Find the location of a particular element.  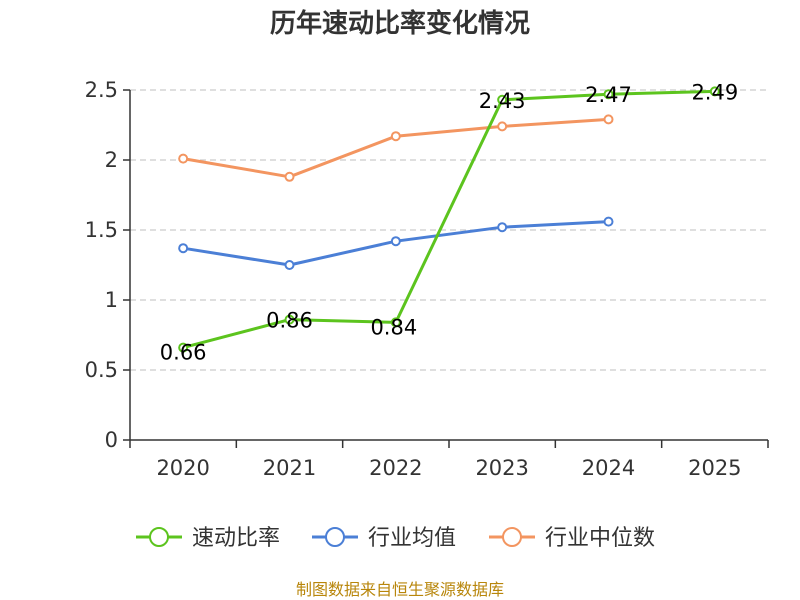

data-label-2023: 2.43 is located at coordinates (502, 101).